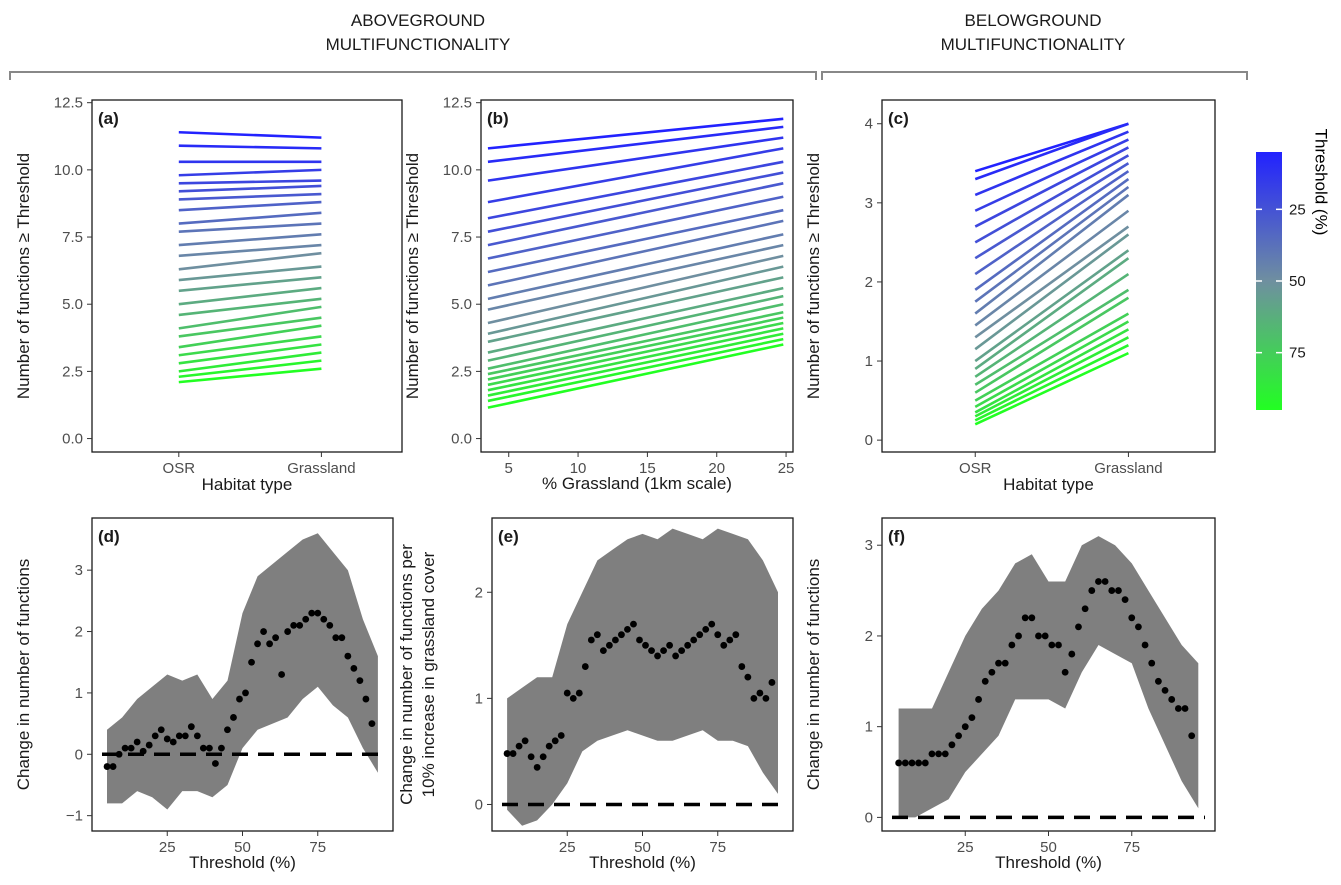  I want to click on panel-label: (c), so click(898, 118).